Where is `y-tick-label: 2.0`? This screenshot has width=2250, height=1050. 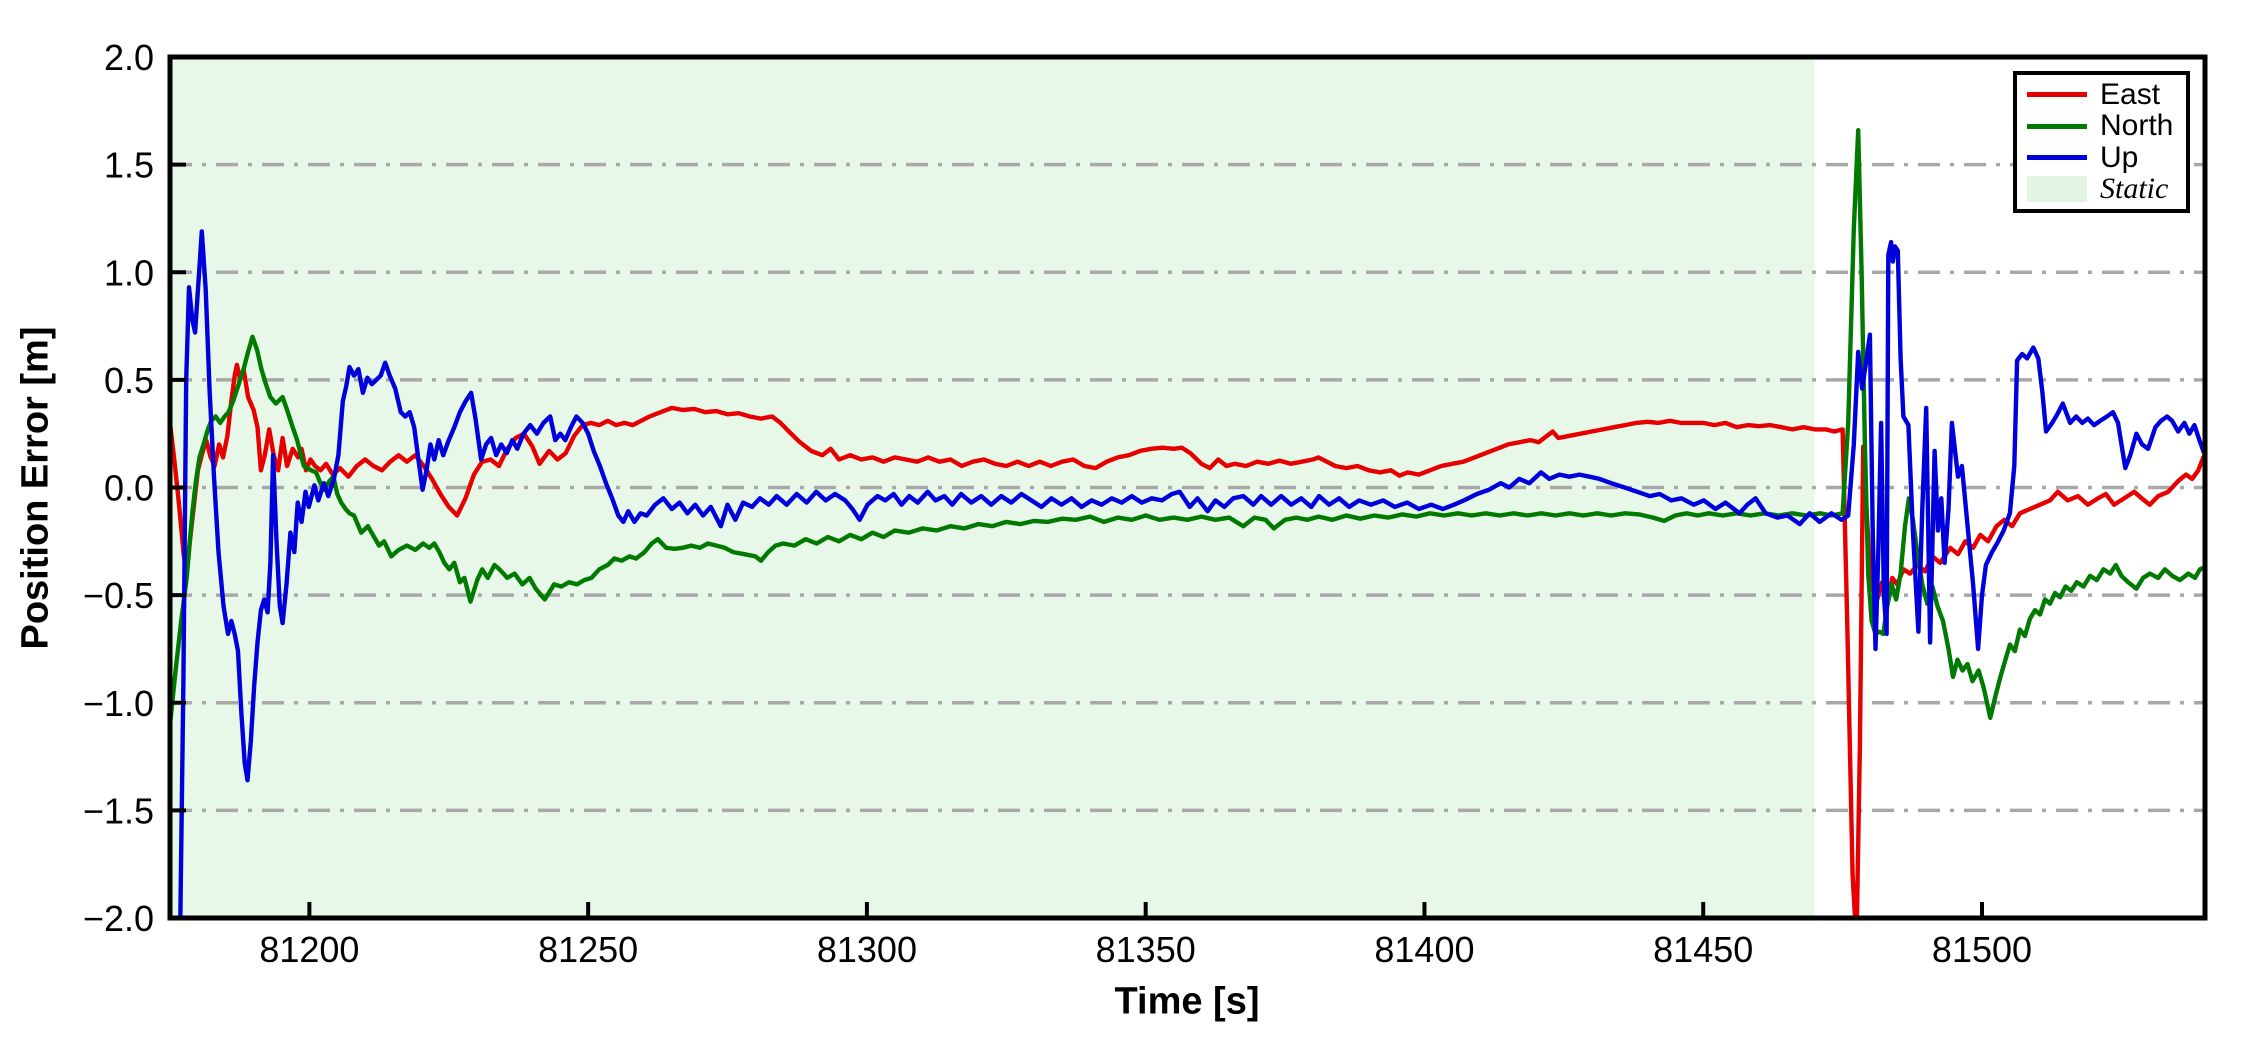
y-tick-label: 2.0 is located at coordinates (129, 57).